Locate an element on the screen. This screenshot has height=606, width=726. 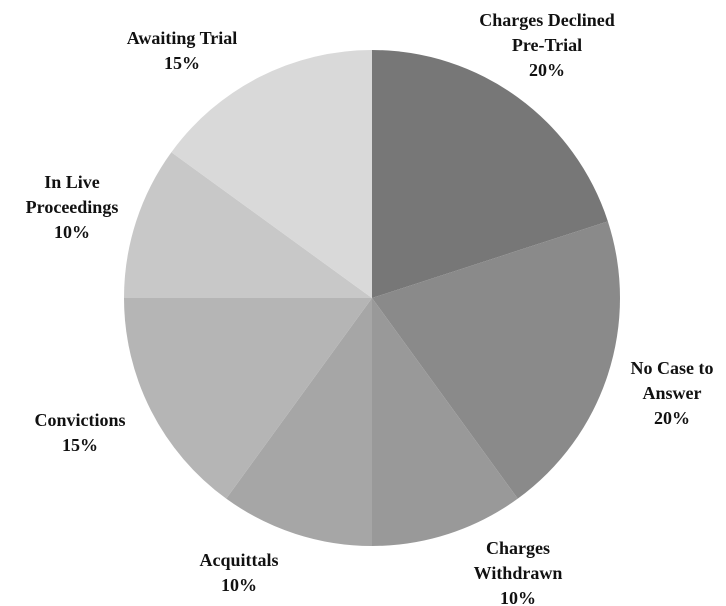
slice-label: In Live Proceedings 10% is located at coordinates (72, 207).